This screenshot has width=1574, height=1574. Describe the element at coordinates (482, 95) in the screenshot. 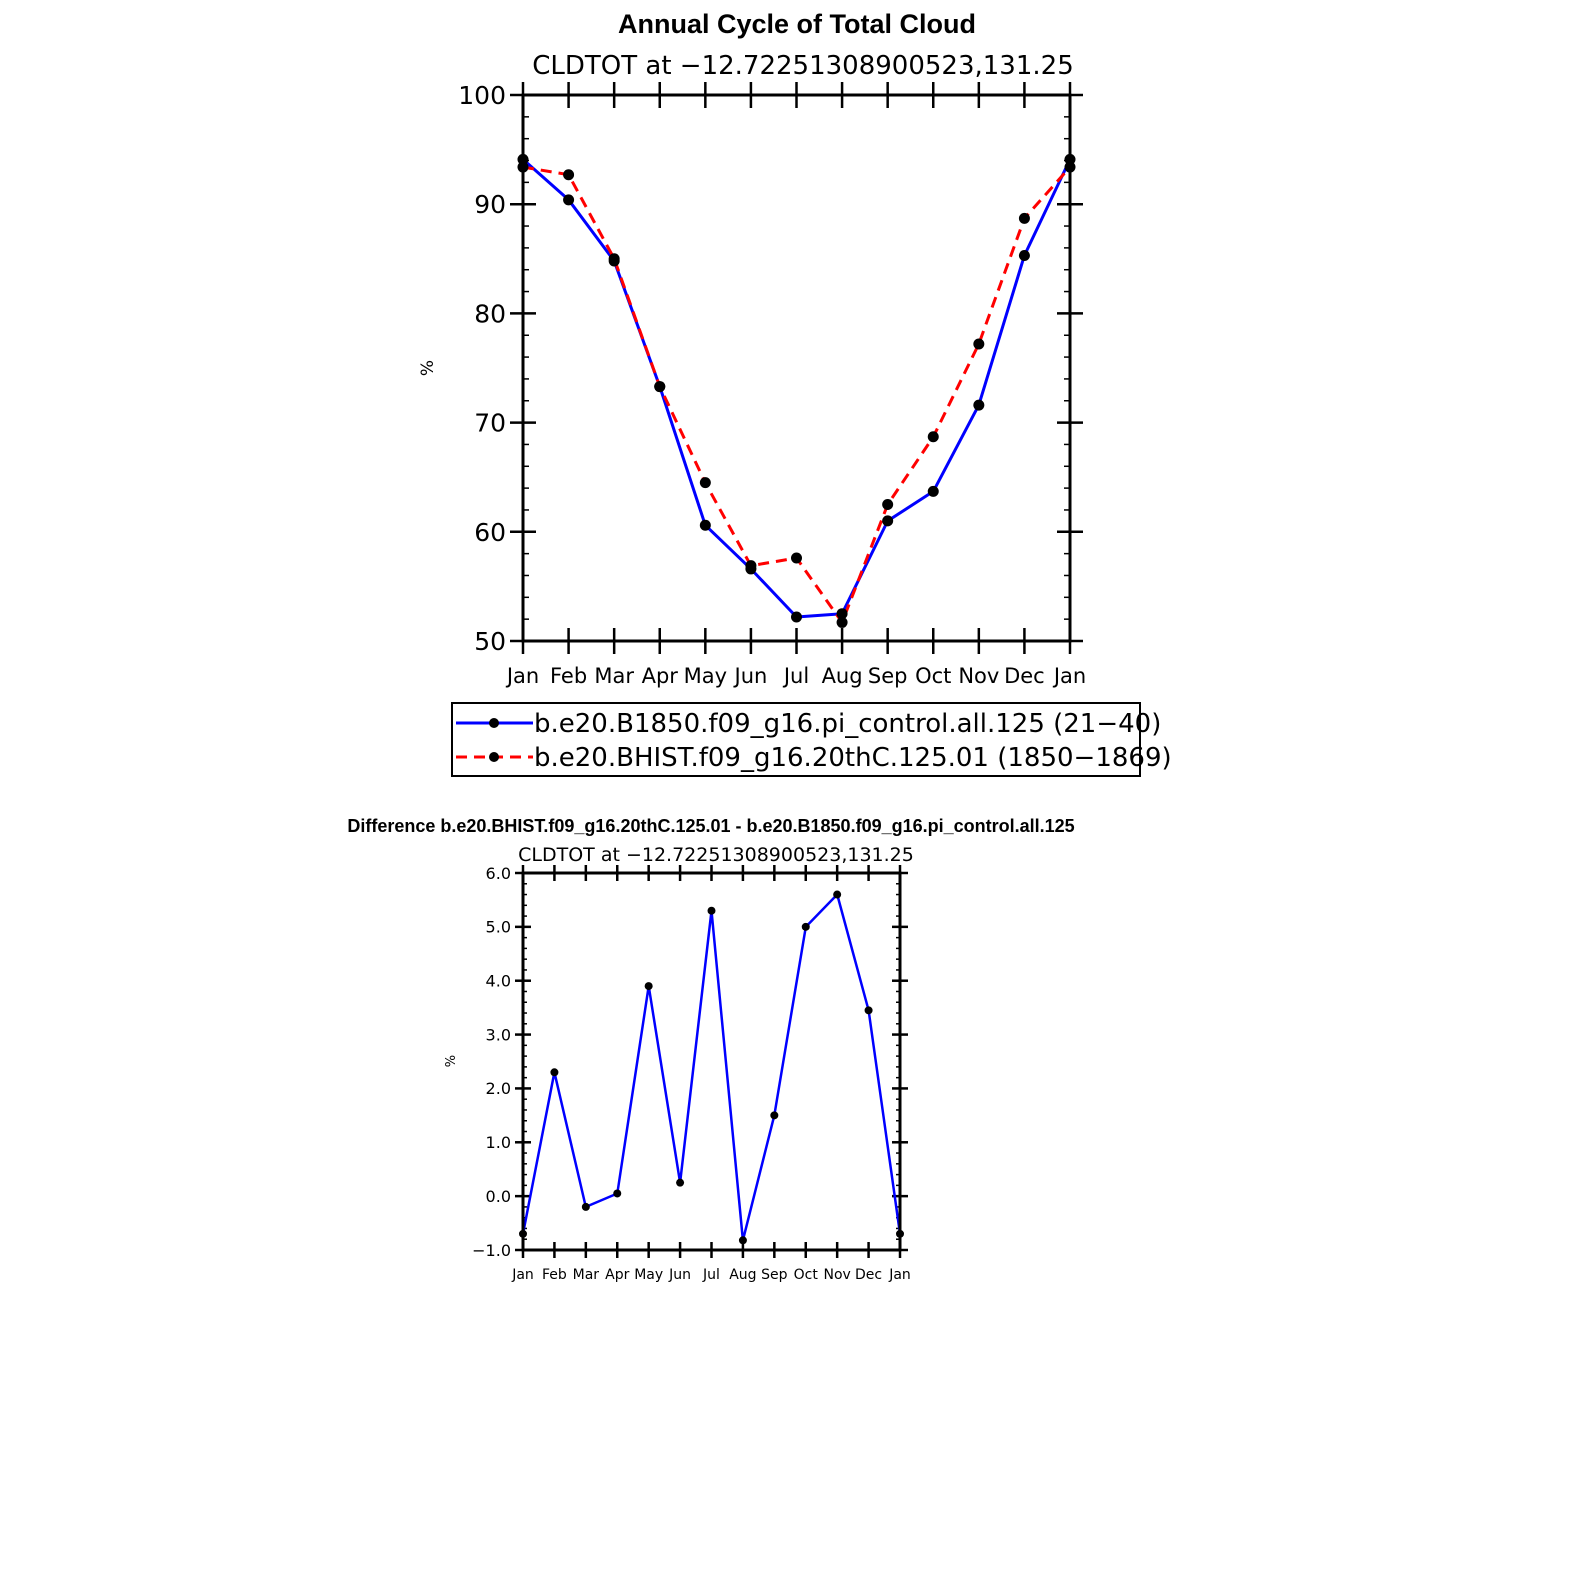

I see `y-tick-label: 100` at that location.